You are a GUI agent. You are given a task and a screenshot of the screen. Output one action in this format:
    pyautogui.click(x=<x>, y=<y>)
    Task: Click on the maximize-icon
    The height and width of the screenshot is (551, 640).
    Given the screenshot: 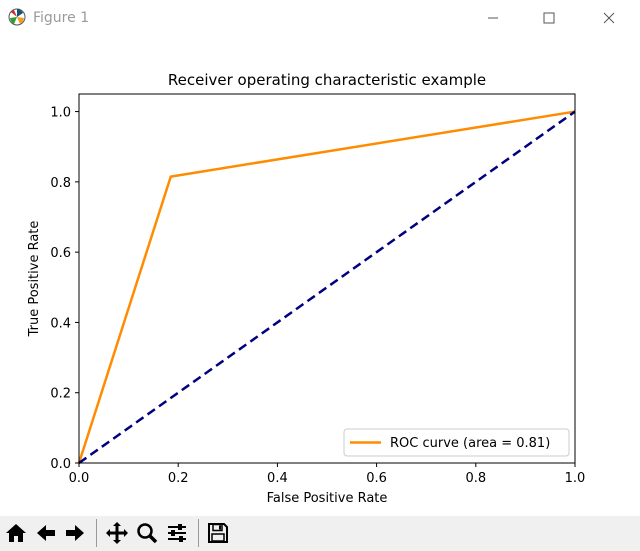 What is the action you would take?
    pyautogui.click(x=549, y=18)
    